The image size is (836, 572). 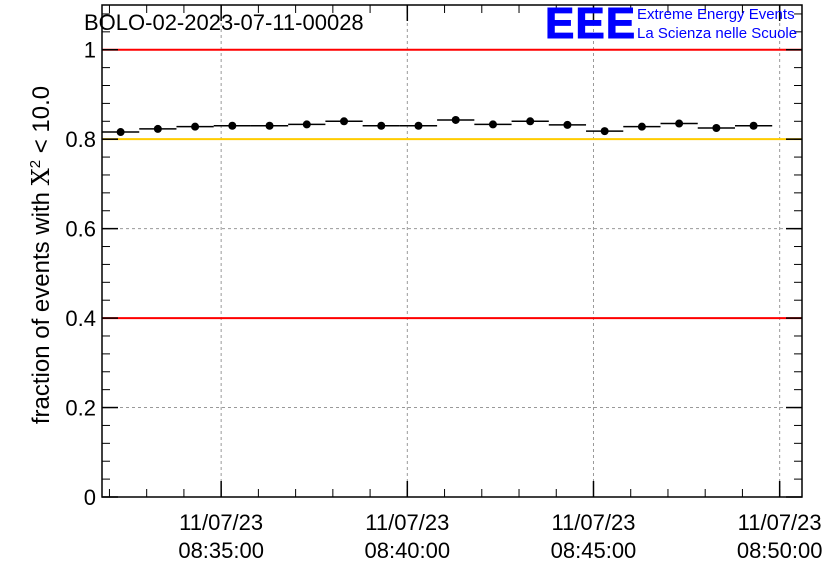 I want to click on logo-line-2: La Scienza nelle Scuole, so click(x=717, y=33).